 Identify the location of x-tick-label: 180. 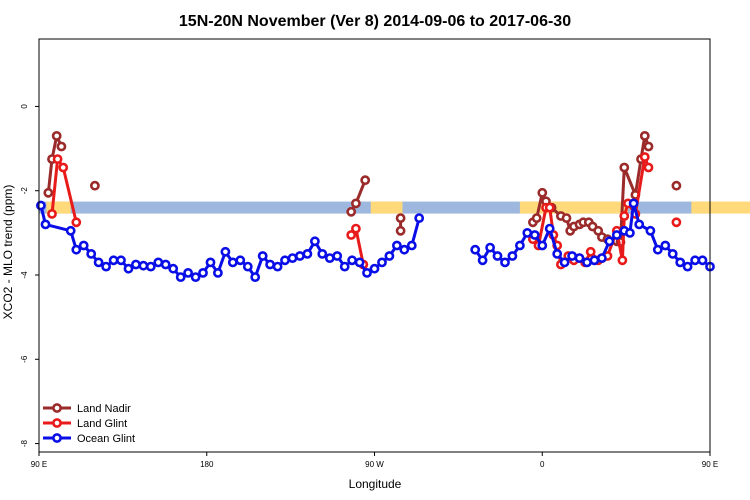
(207, 464).